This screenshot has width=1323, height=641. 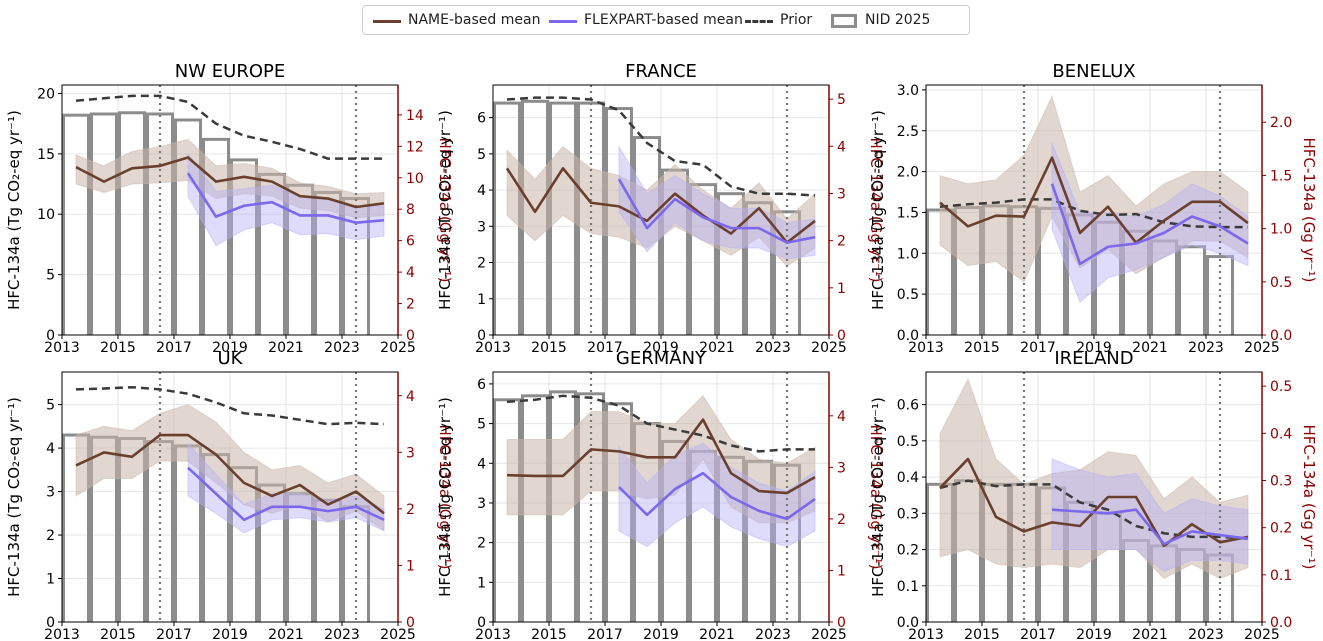 What do you see at coordinates (46, 155) in the screenshot?
I see `y-tick-label: 15` at bounding box center [46, 155].